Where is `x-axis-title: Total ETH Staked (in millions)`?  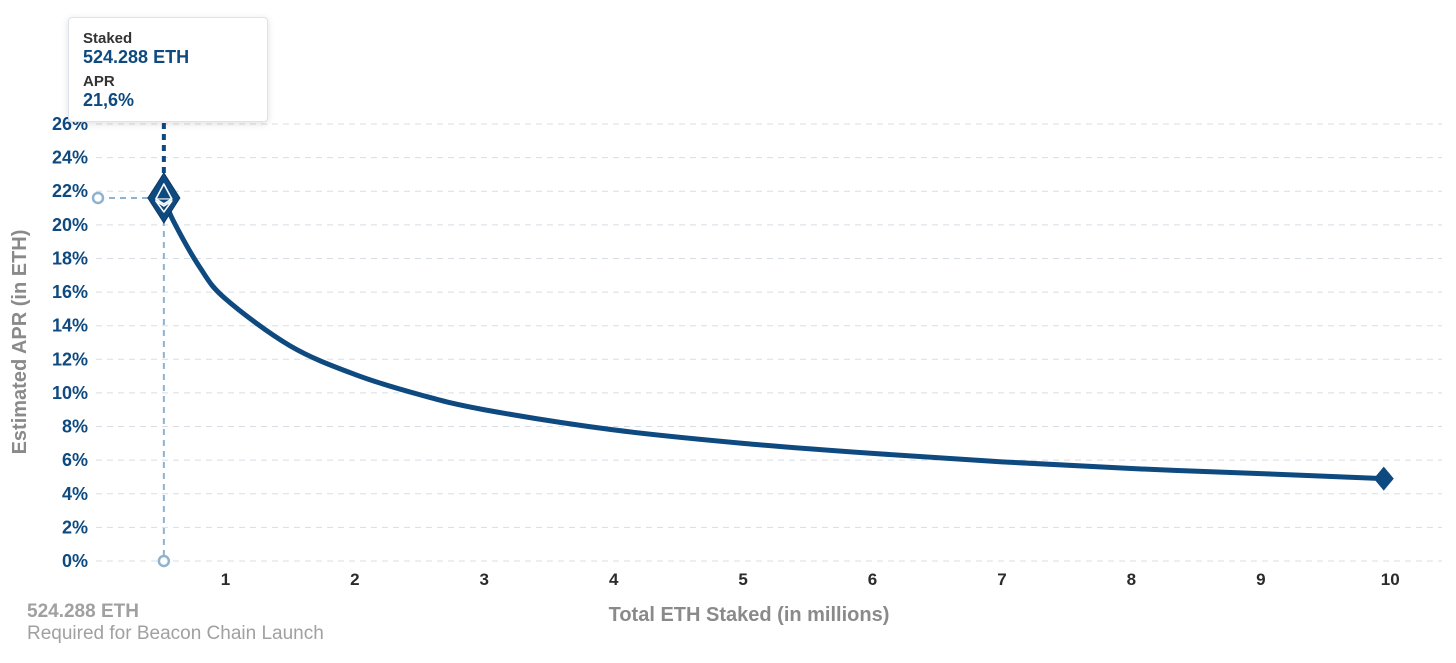 x-axis-title: Total ETH Staked (in millions) is located at coordinates (749, 615).